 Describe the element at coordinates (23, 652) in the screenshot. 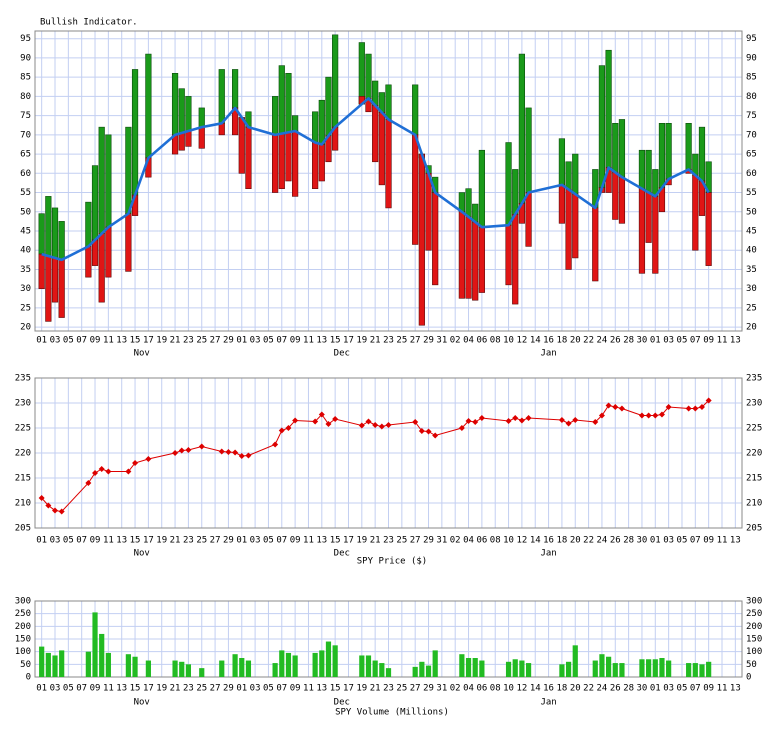

I see `y-tick-label: 100` at that location.